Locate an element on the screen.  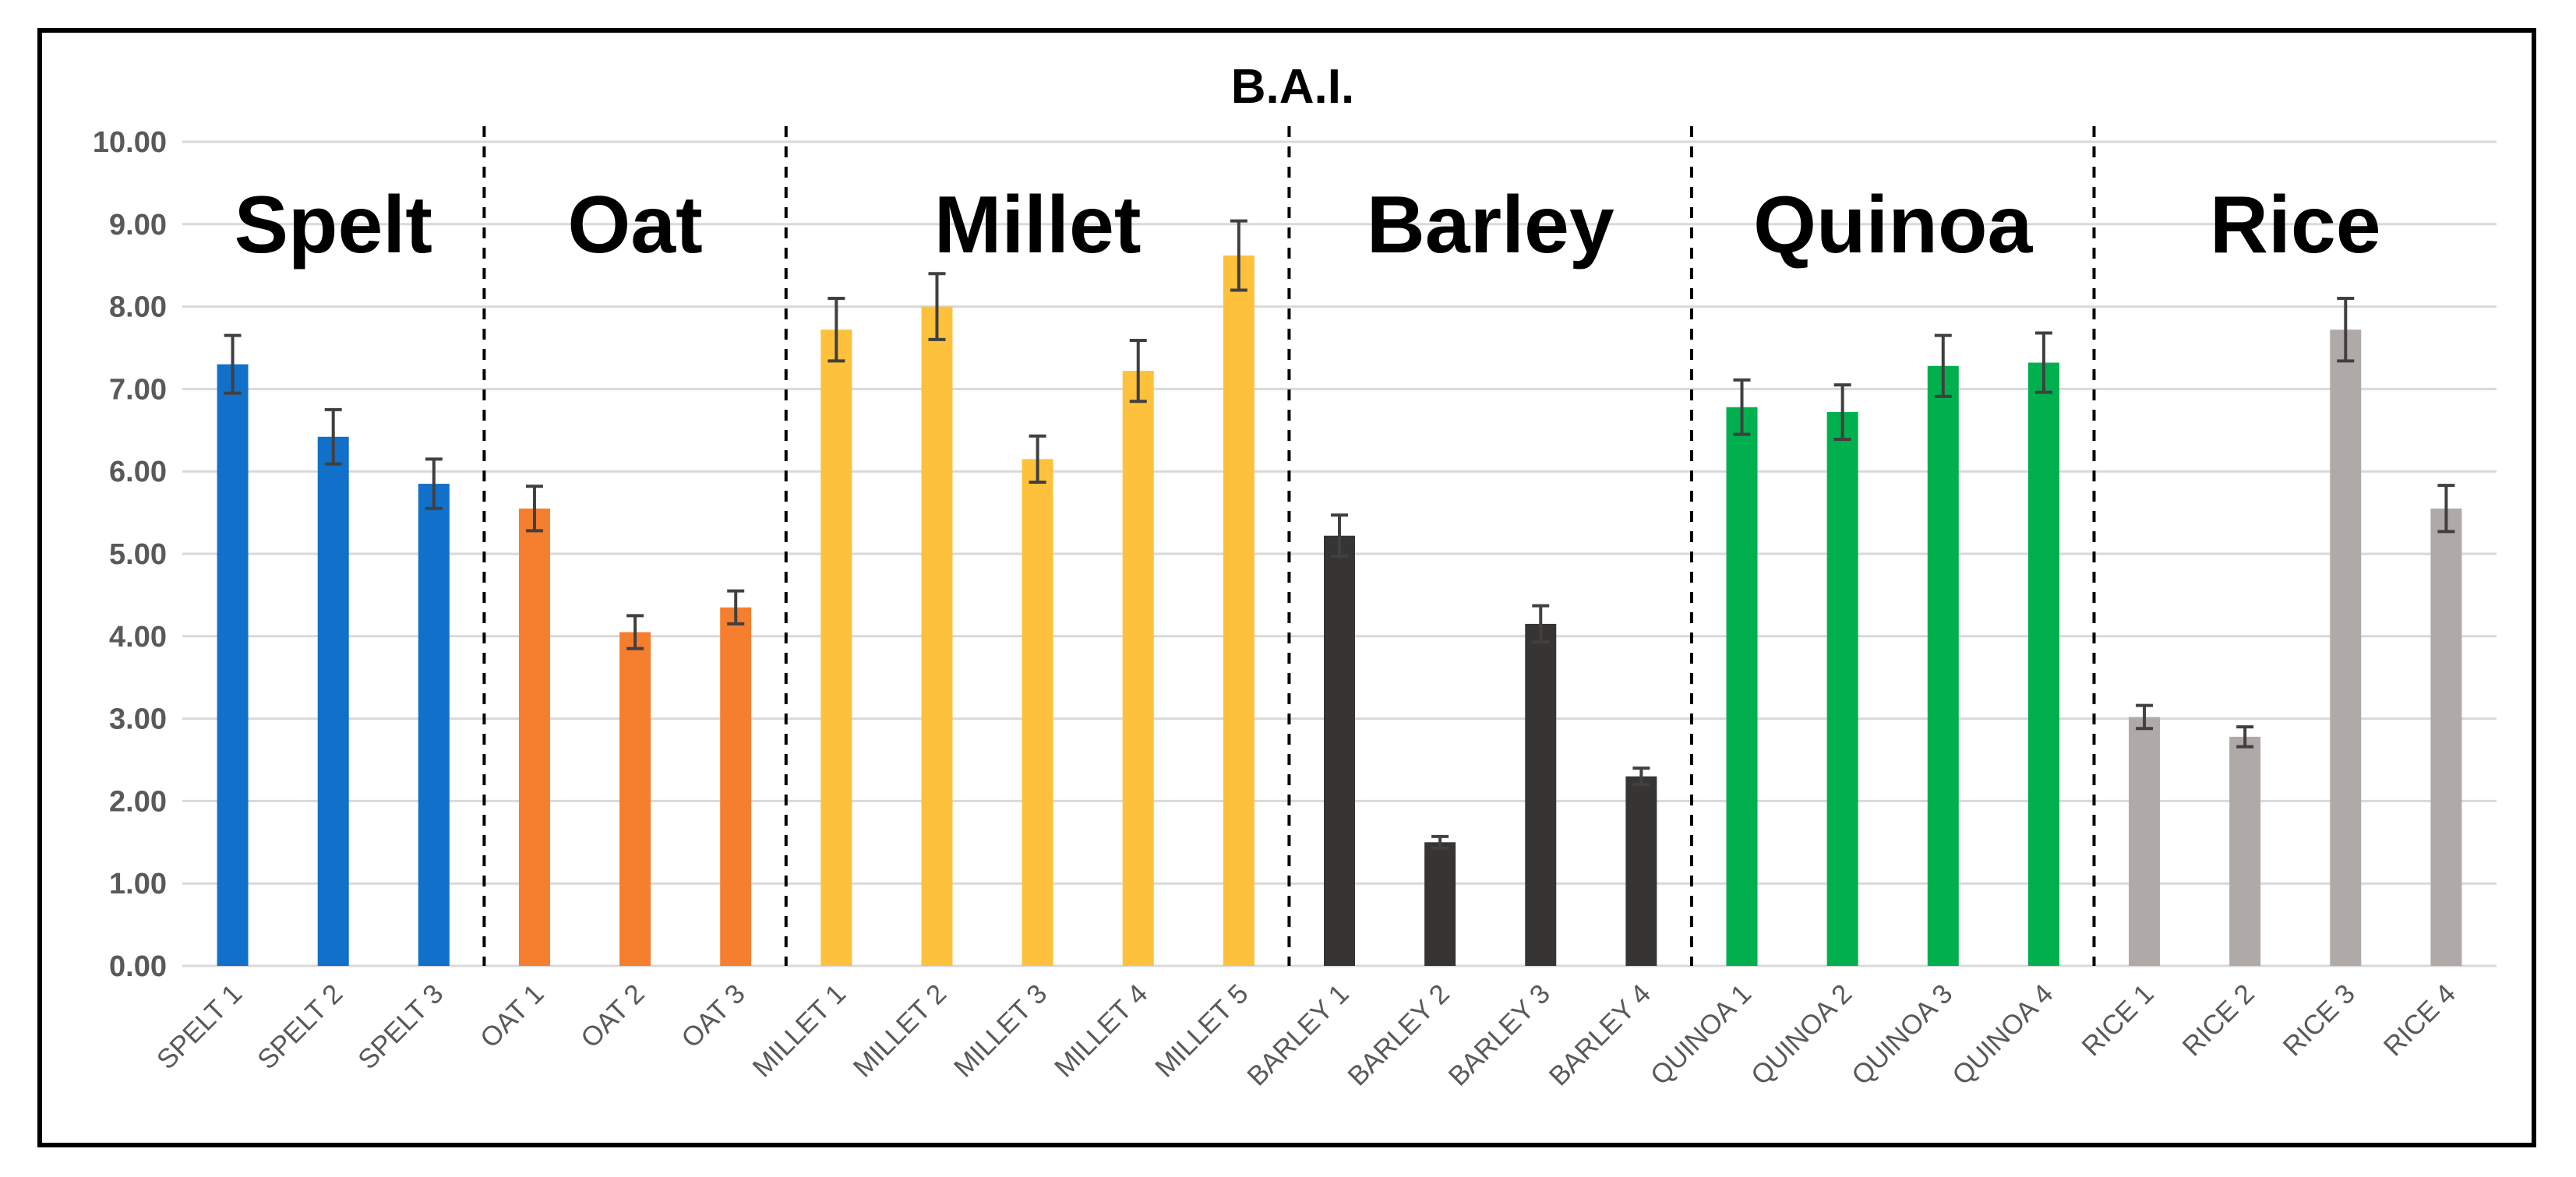
x-tick-label: RICE 4 is located at coordinates (2419, 1020).